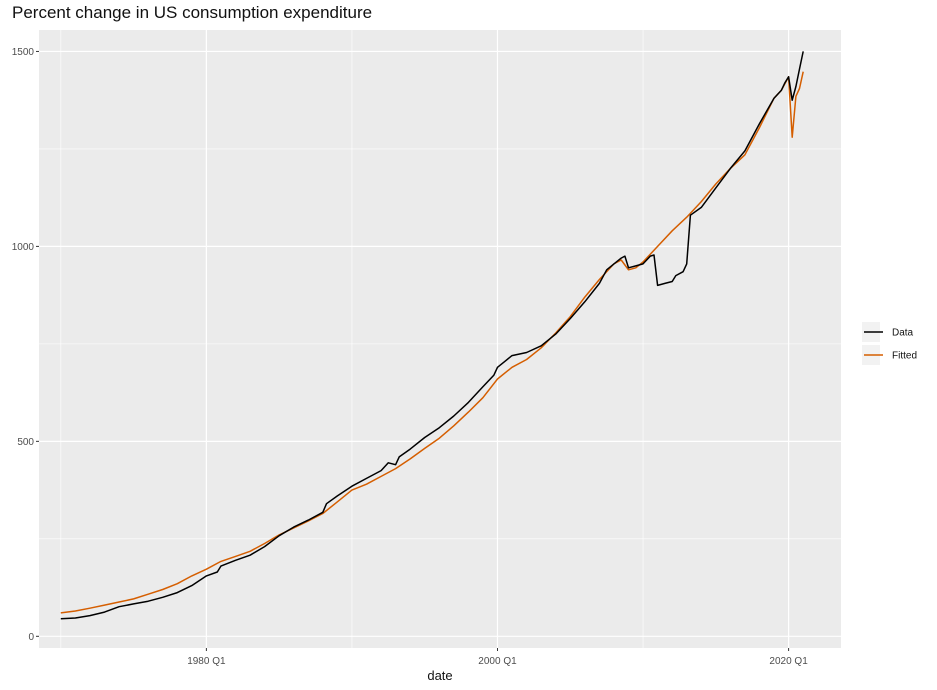 The height and width of the screenshot is (690, 937). What do you see at coordinates (23, 52) in the screenshot?
I see `y-tick-label: 1500` at bounding box center [23, 52].